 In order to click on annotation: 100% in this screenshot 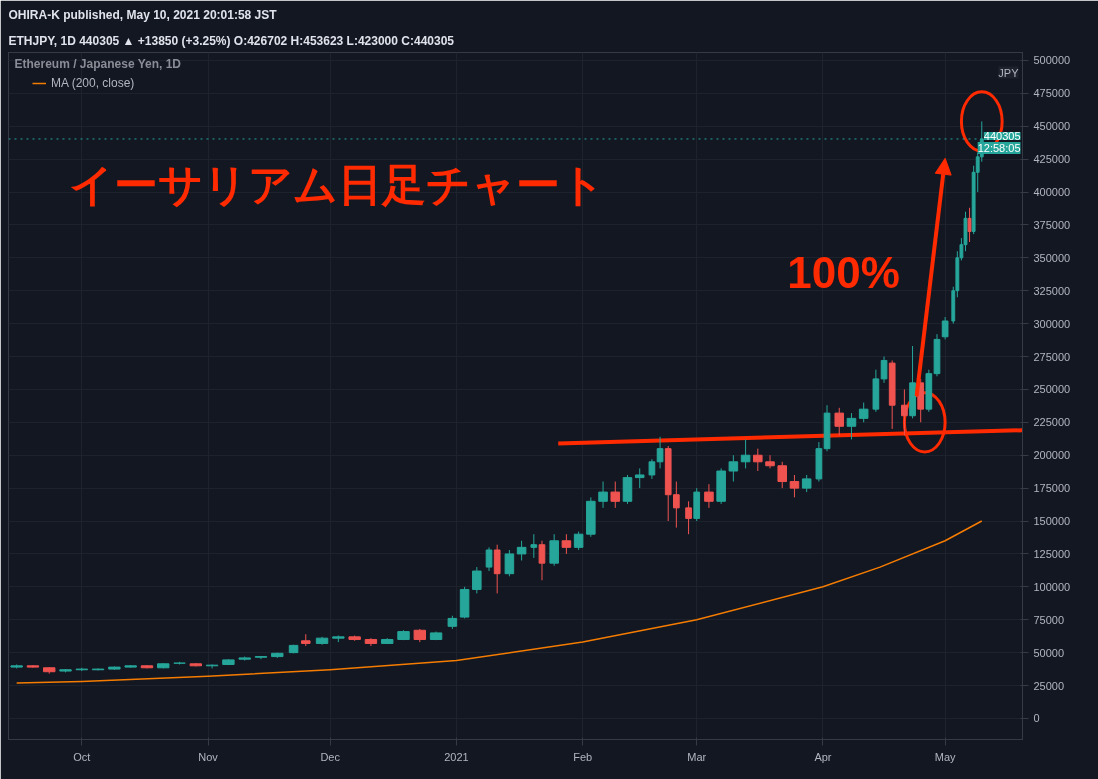, I will do `click(843, 272)`.